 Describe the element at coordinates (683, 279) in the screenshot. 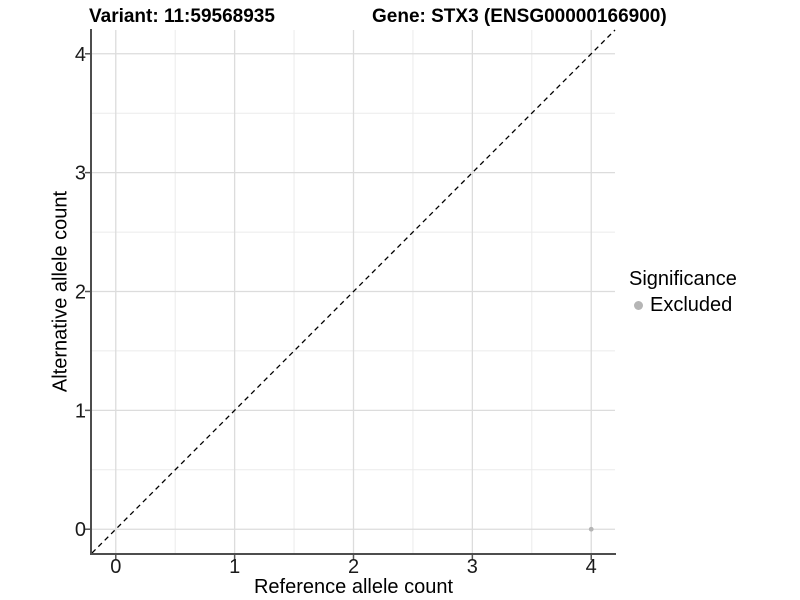

I see `legend-title: Significance` at that location.